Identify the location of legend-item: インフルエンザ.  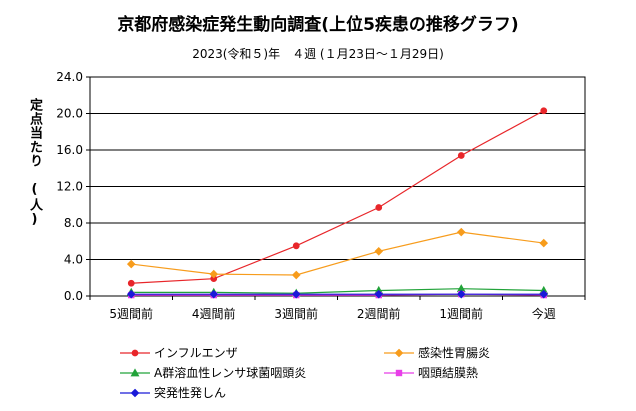
(179, 352).